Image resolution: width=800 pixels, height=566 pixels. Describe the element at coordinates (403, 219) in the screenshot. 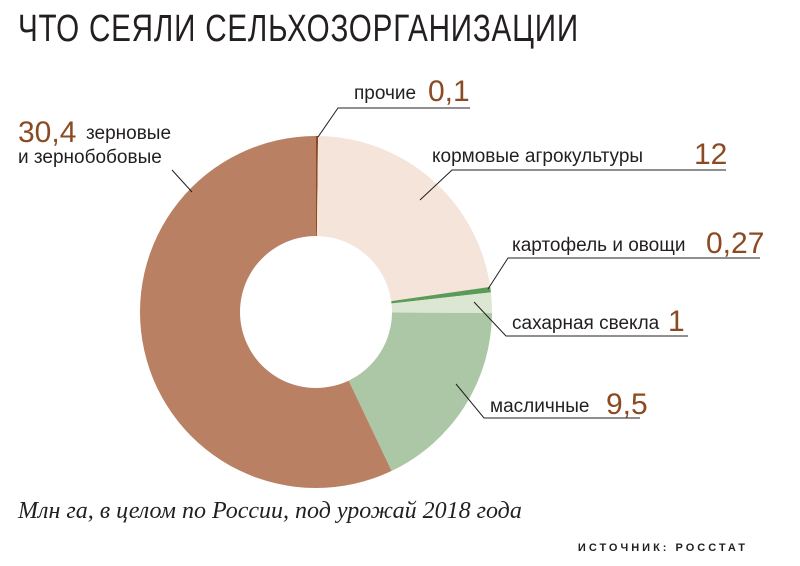

I see `slice-fodder` at that location.